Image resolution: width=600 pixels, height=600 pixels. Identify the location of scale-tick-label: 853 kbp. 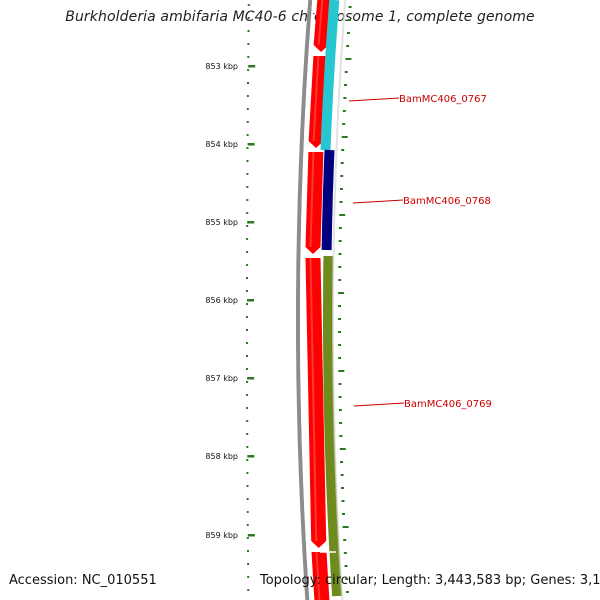
(221, 66).